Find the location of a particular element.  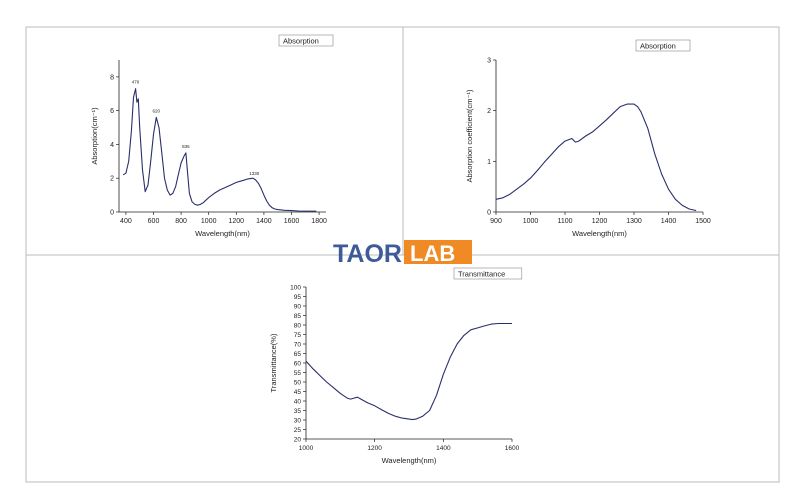

peak-label: 470 is located at coordinates (136, 82).